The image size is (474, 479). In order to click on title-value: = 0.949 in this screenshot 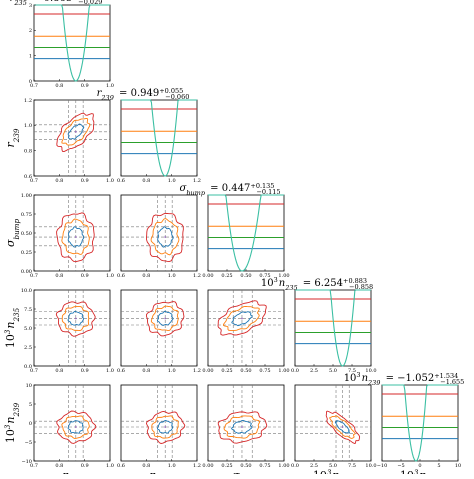, I will do `click(137, 93)`.